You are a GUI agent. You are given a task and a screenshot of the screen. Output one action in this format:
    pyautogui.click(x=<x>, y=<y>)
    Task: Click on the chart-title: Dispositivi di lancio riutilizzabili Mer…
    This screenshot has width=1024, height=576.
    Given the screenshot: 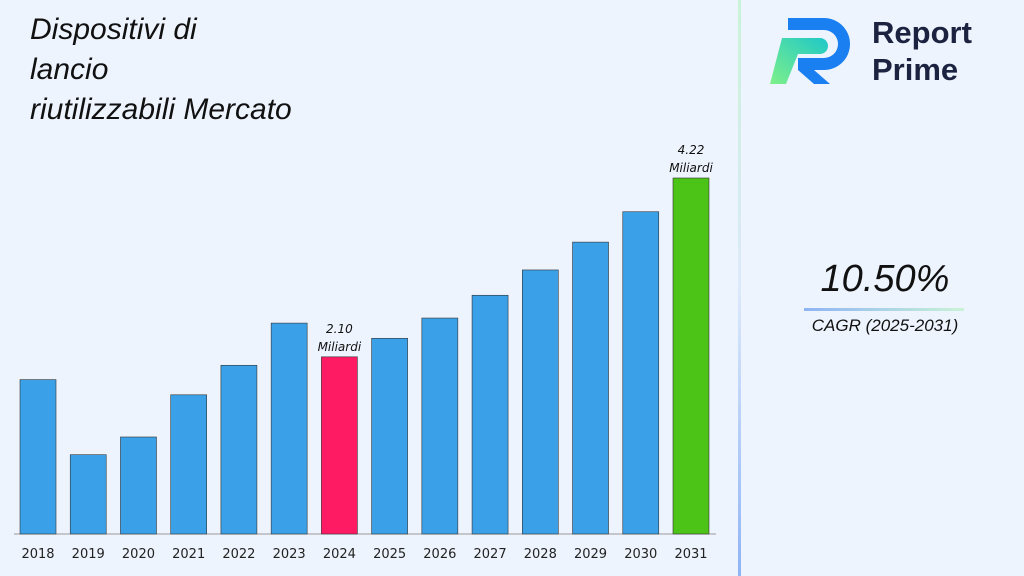 What is the action you would take?
    pyautogui.click(x=210, y=70)
    